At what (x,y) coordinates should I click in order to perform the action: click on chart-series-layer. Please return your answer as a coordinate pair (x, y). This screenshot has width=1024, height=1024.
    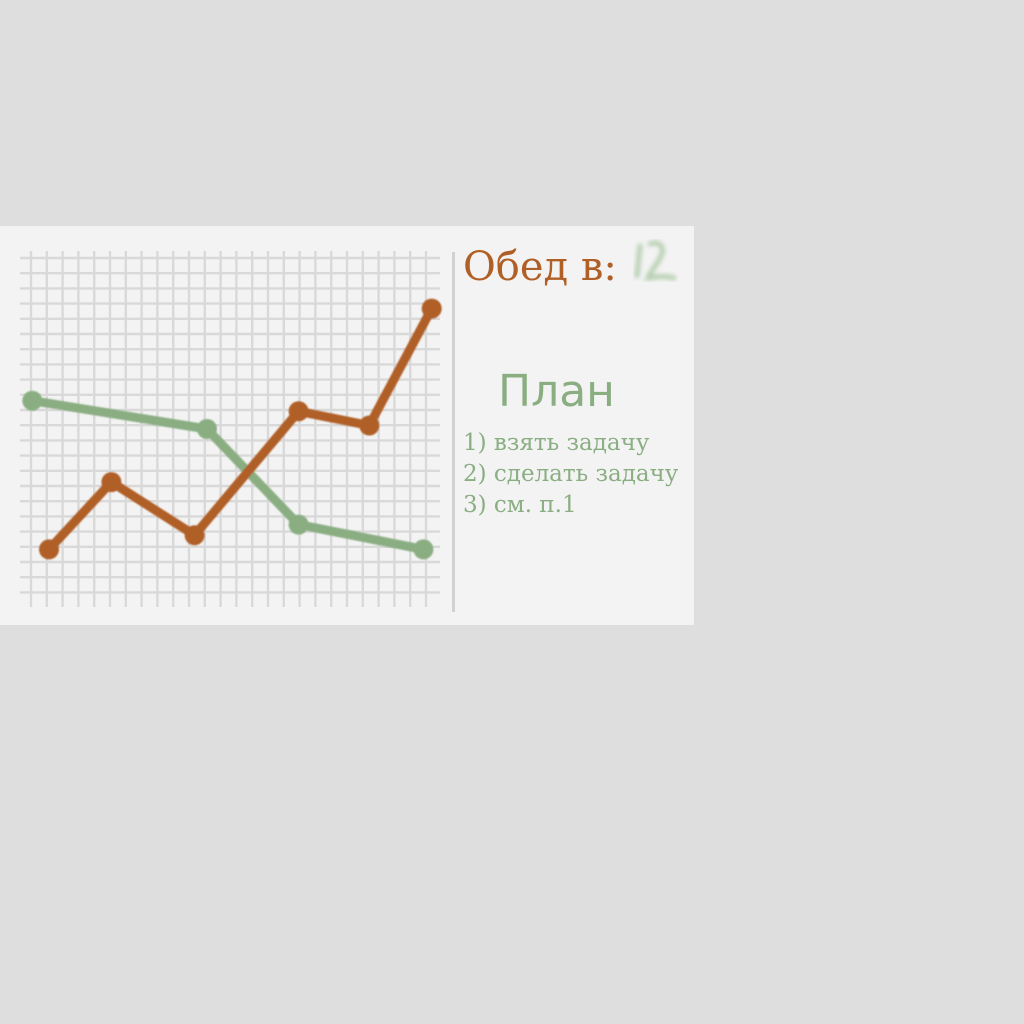
    Looking at the image, I should click on (232, 429).